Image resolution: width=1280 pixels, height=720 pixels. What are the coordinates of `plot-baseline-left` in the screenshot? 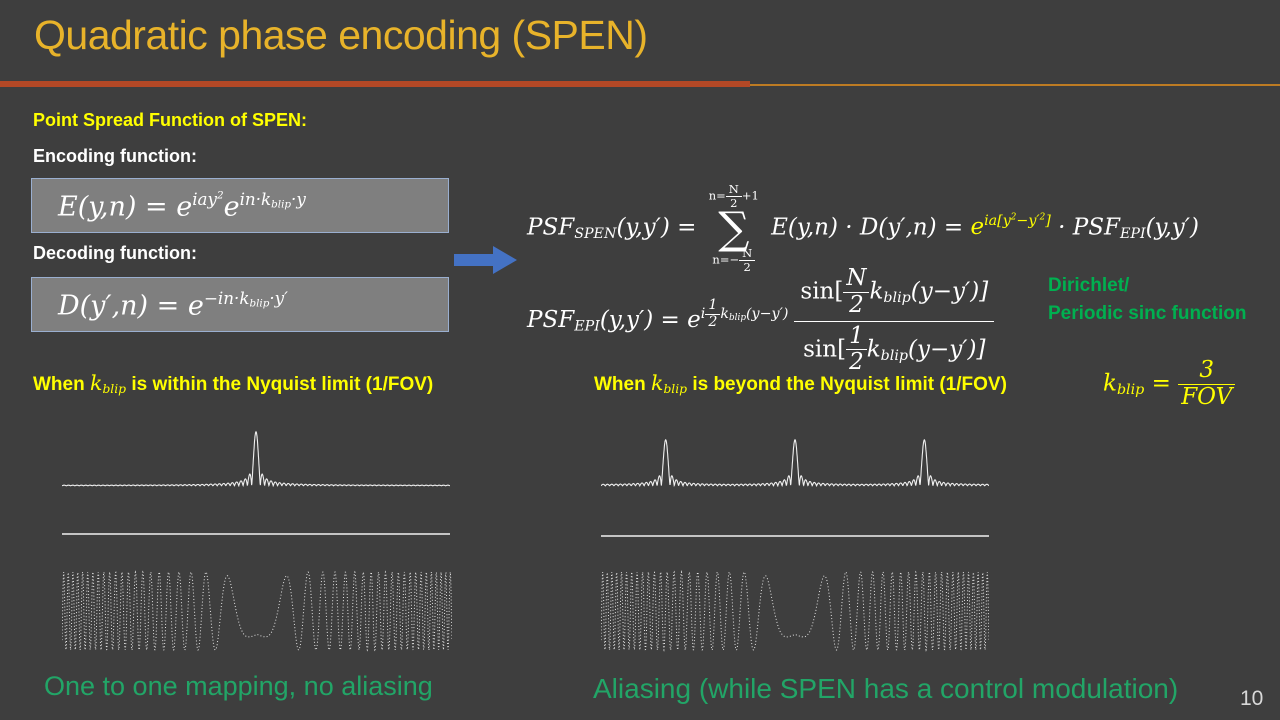 It's located at (256, 534).